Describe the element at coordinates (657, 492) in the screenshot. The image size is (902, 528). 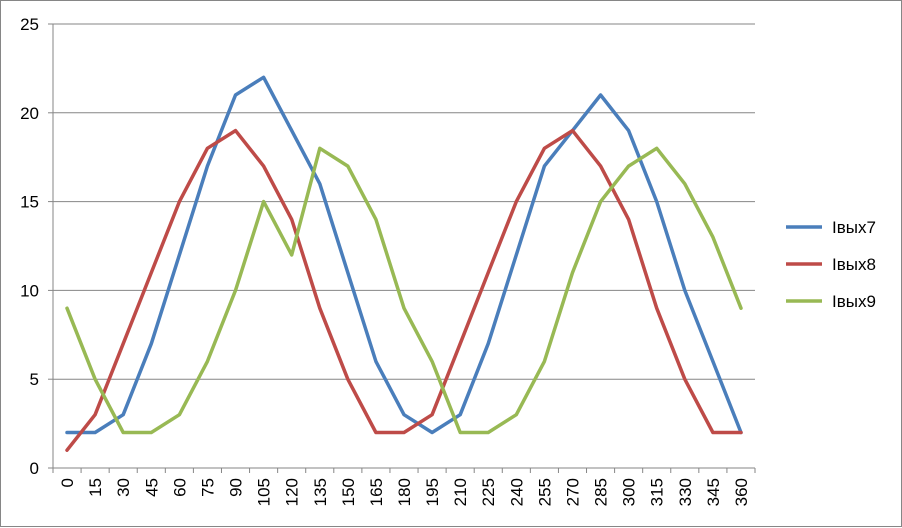
I see `x-tick-label: 315` at that location.